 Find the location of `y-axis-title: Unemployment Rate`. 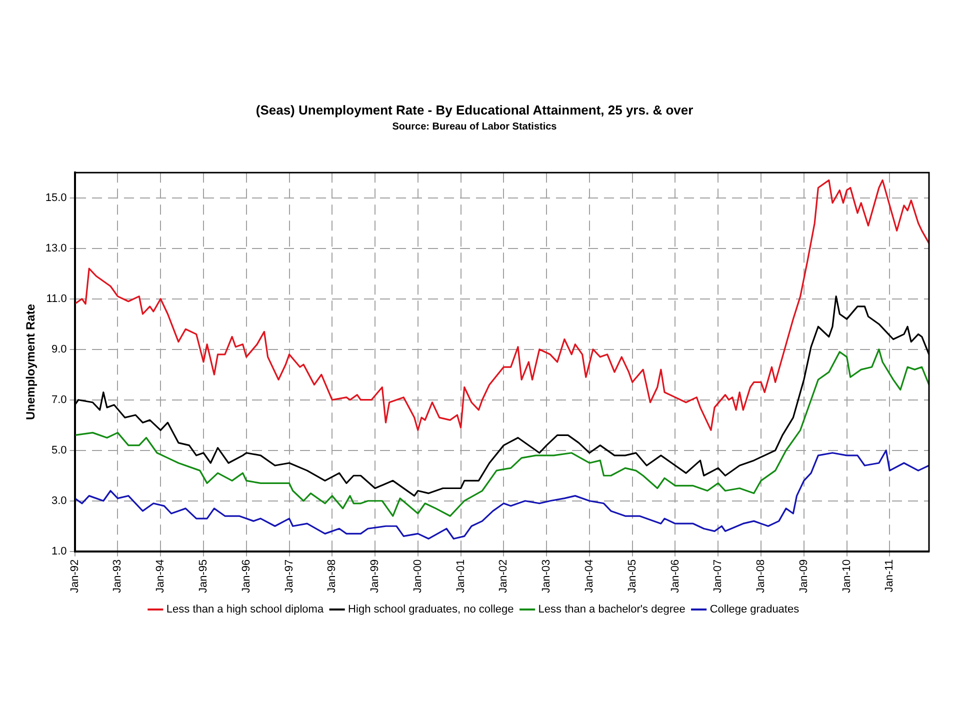

y-axis-title: Unemployment Rate is located at coordinates (31, 362).